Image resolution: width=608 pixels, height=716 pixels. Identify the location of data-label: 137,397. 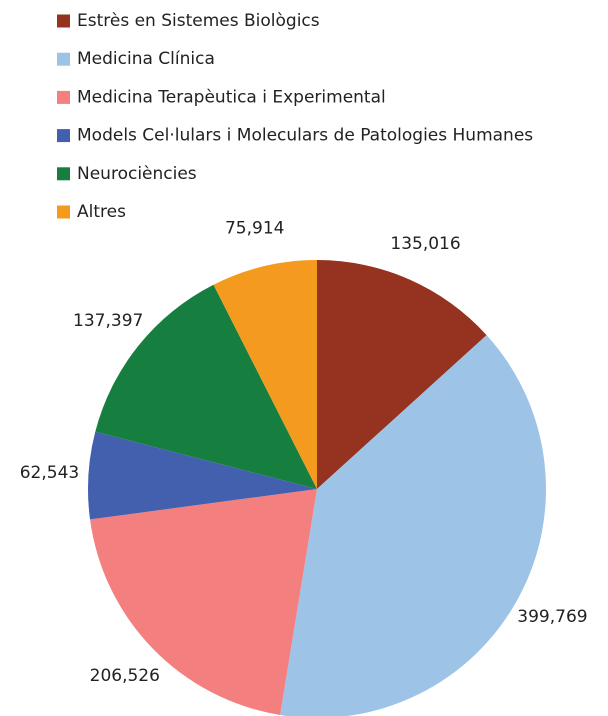
(108, 321).